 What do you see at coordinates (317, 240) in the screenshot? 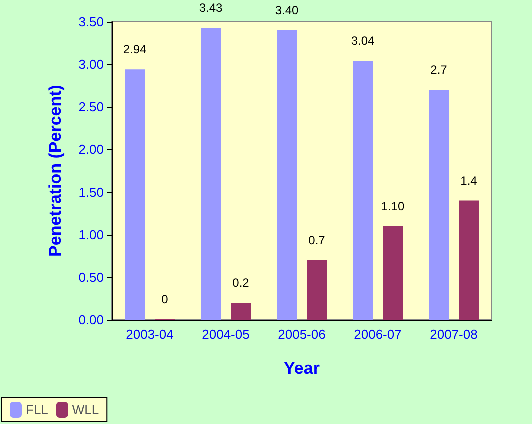
I see `data-label: 0.7` at bounding box center [317, 240].